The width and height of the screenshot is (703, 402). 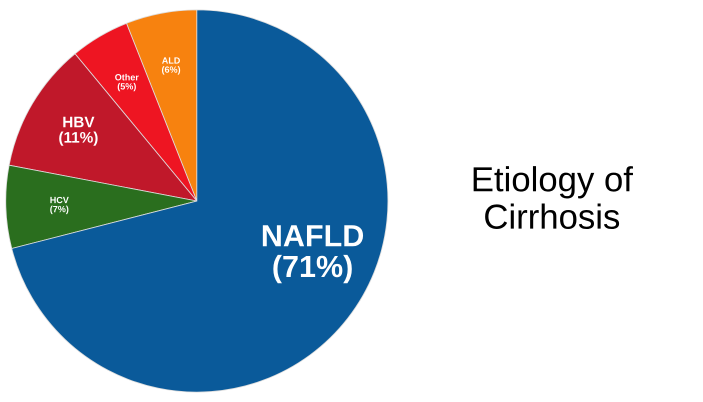 What do you see at coordinates (78, 122) in the screenshot?
I see `slice-label: HBV` at bounding box center [78, 122].